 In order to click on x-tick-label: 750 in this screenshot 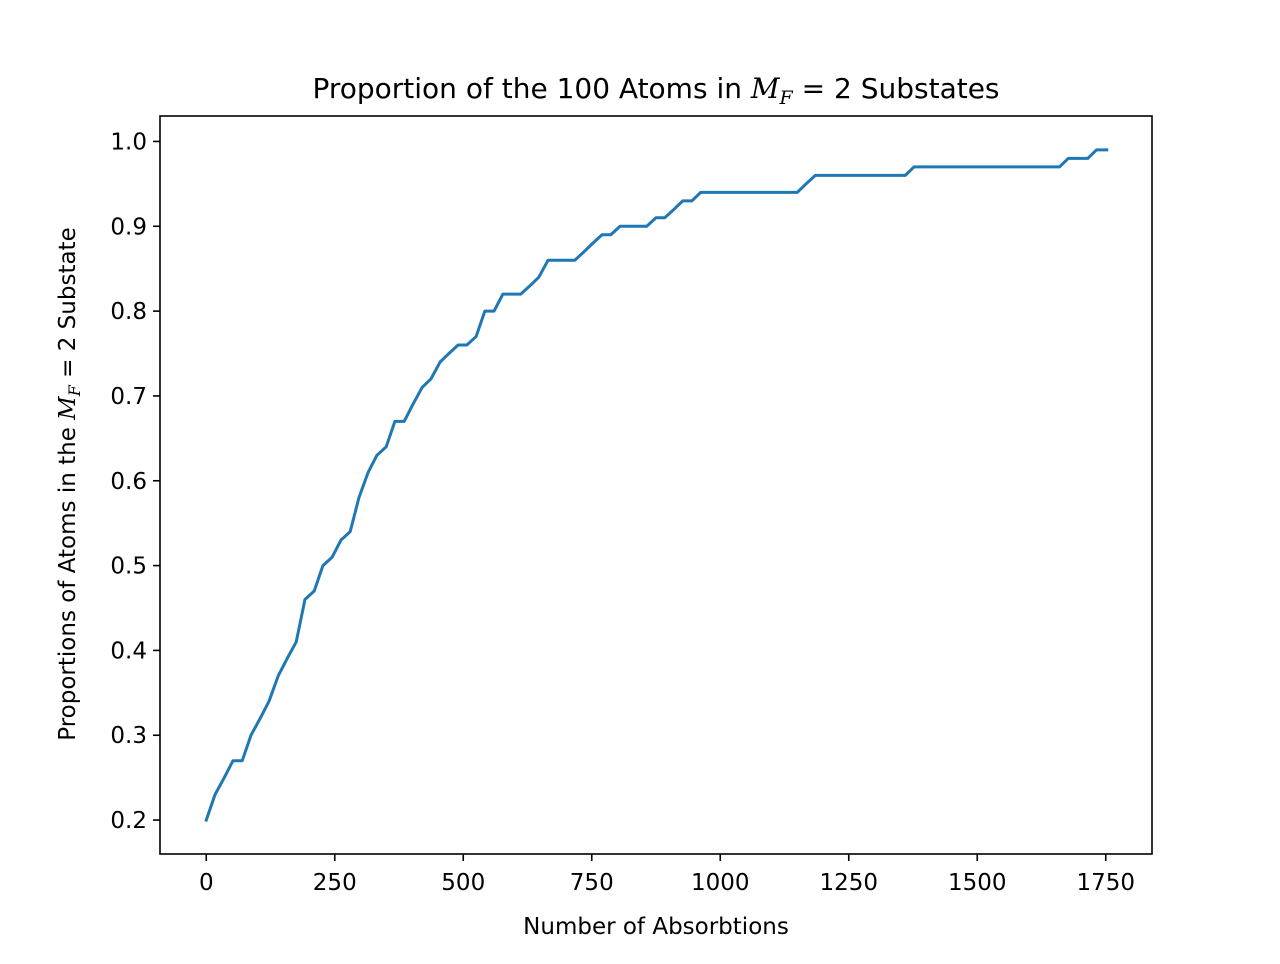, I will do `click(592, 883)`.